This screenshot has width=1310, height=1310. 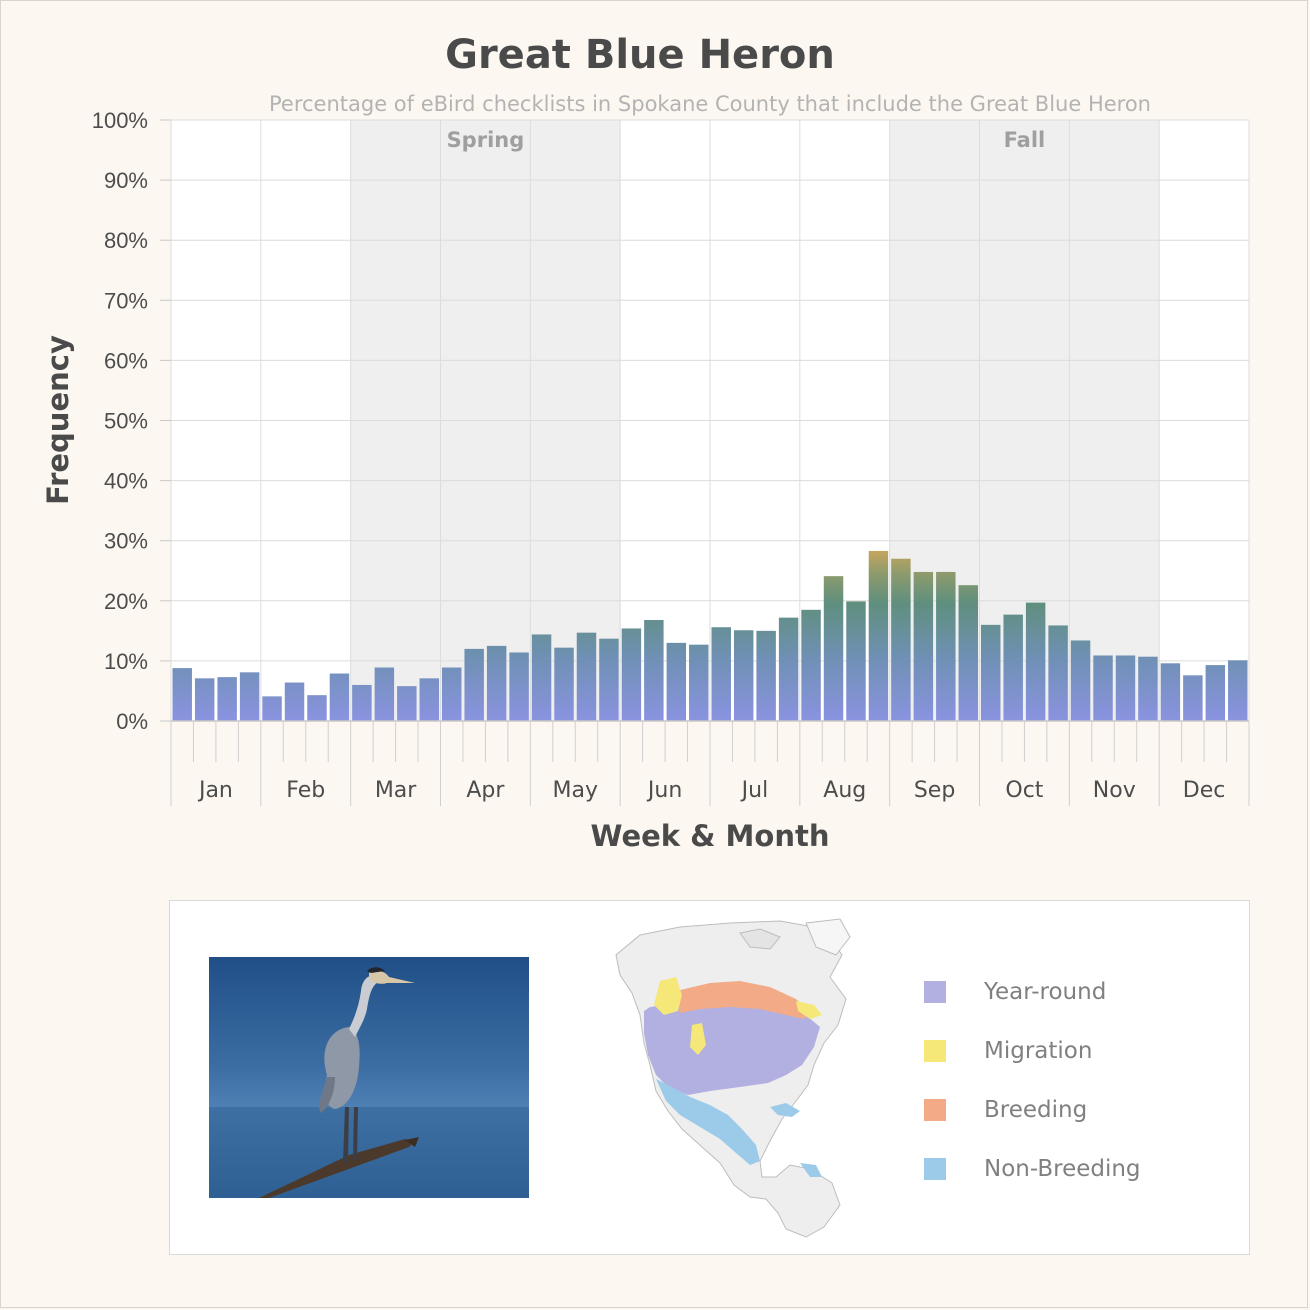 I want to click on month-label-may: May, so click(x=575, y=790).